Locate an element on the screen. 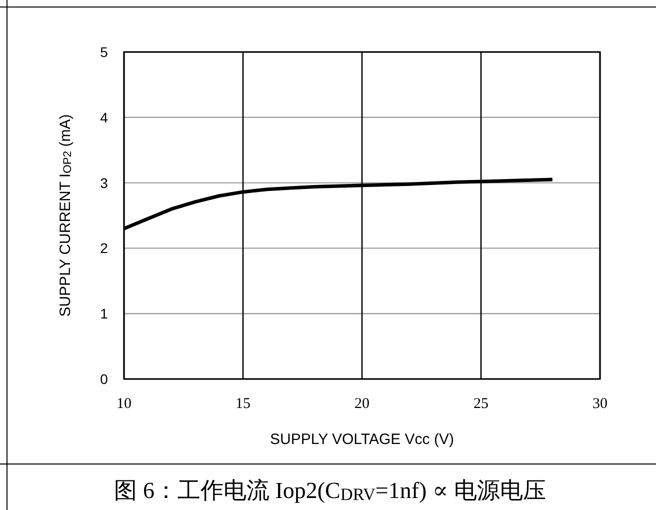 The image size is (656, 510). x-tick-label: 25 is located at coordinates (481, 404).